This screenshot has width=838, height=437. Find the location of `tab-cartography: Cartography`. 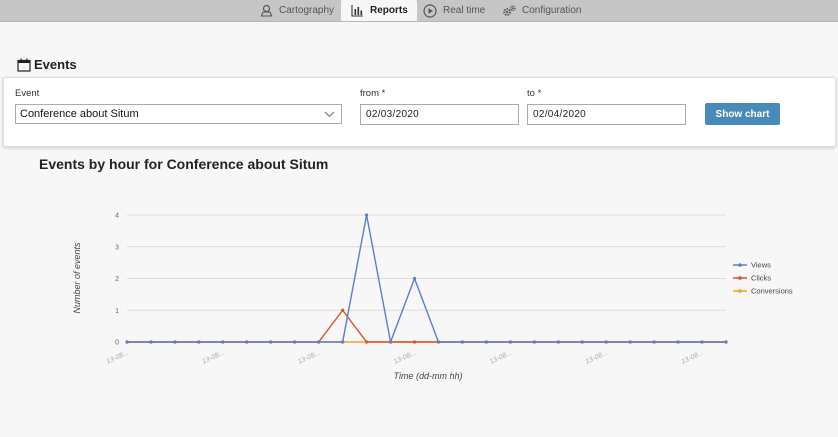

tab-cartography: Cartography is located at coordinates (296, 10).